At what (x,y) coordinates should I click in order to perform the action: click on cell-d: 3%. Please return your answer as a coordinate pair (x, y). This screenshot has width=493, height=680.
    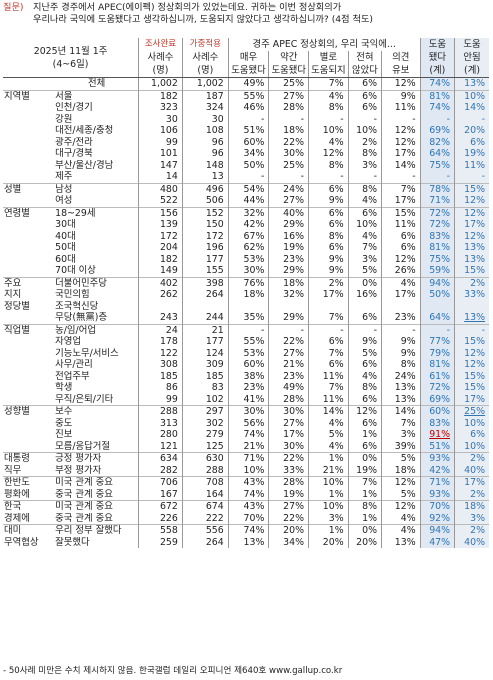
    Looking at the image, I should click on (364, 165).